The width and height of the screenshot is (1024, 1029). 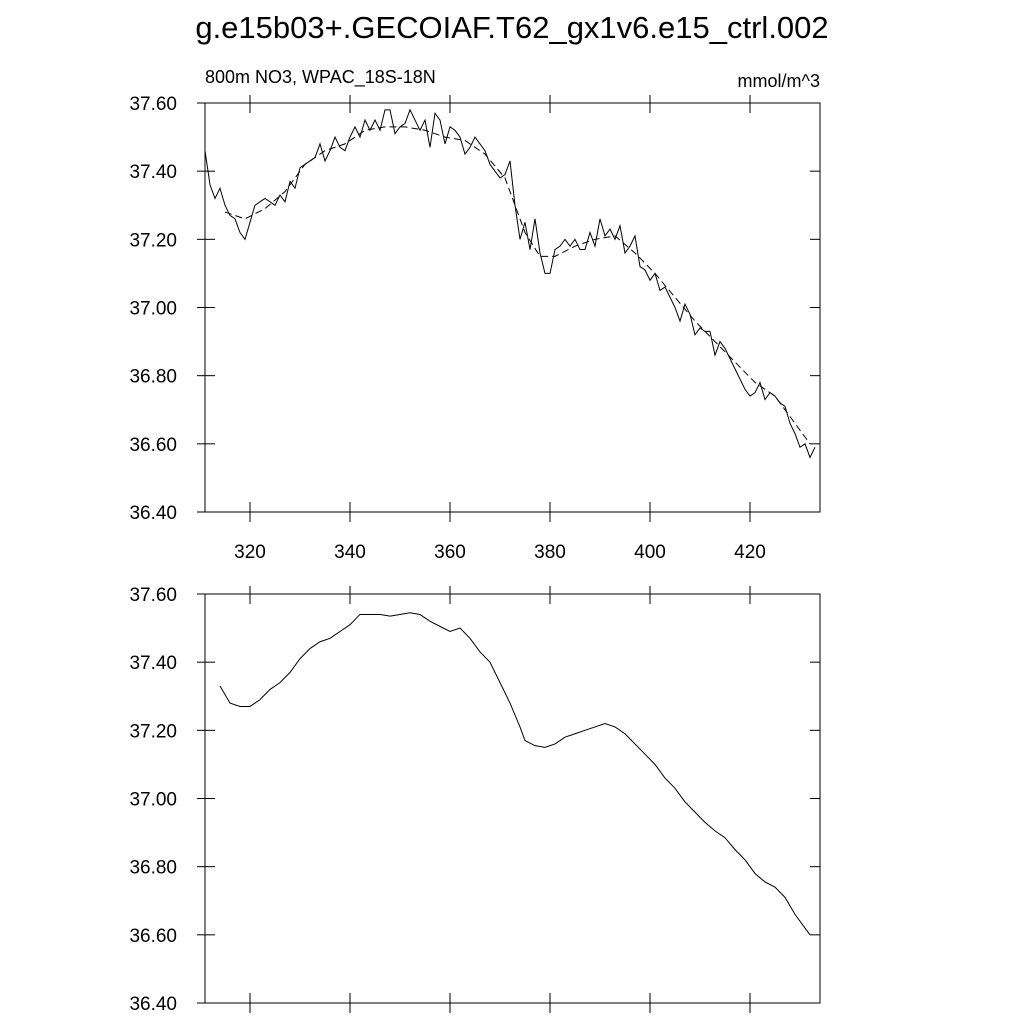 What do you see at coordinates (511, 27) in the screenshot?
I see `page-title: g.e15b03+.GECOIAF.T62_gx1v6.e15_ctrl.002` at bounding box center [511, 27].